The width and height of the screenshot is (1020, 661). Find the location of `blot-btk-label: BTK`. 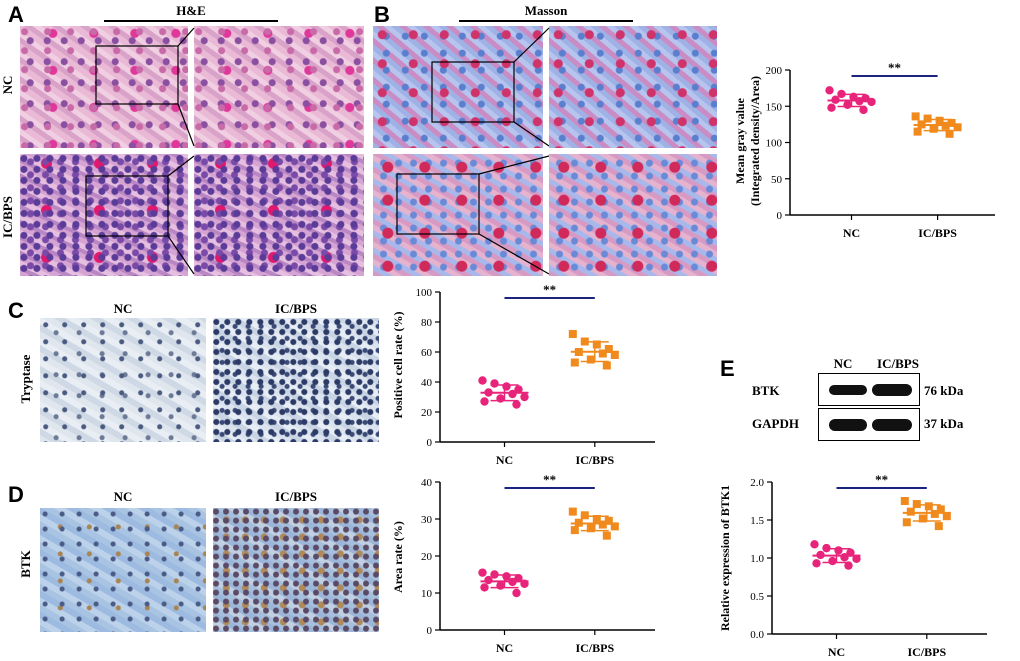

blot-btk-label: BTK is located at coordinates (766, 390).